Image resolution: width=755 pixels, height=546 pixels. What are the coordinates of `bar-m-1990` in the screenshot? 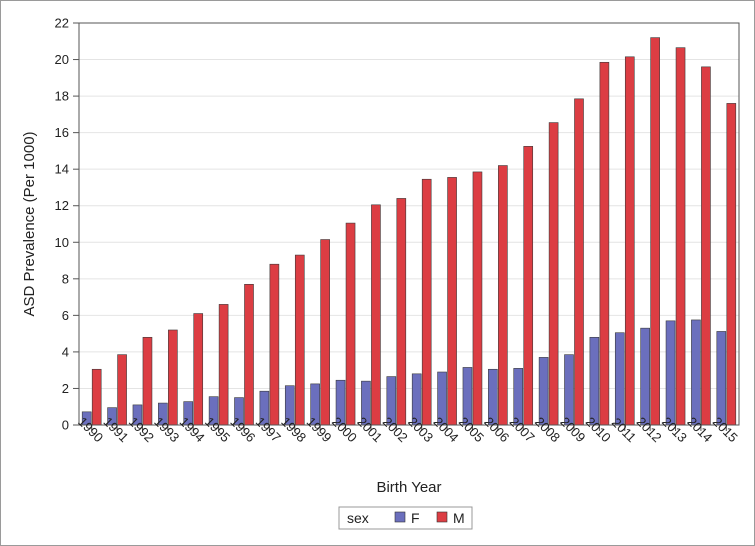 It's located at (96, 397).